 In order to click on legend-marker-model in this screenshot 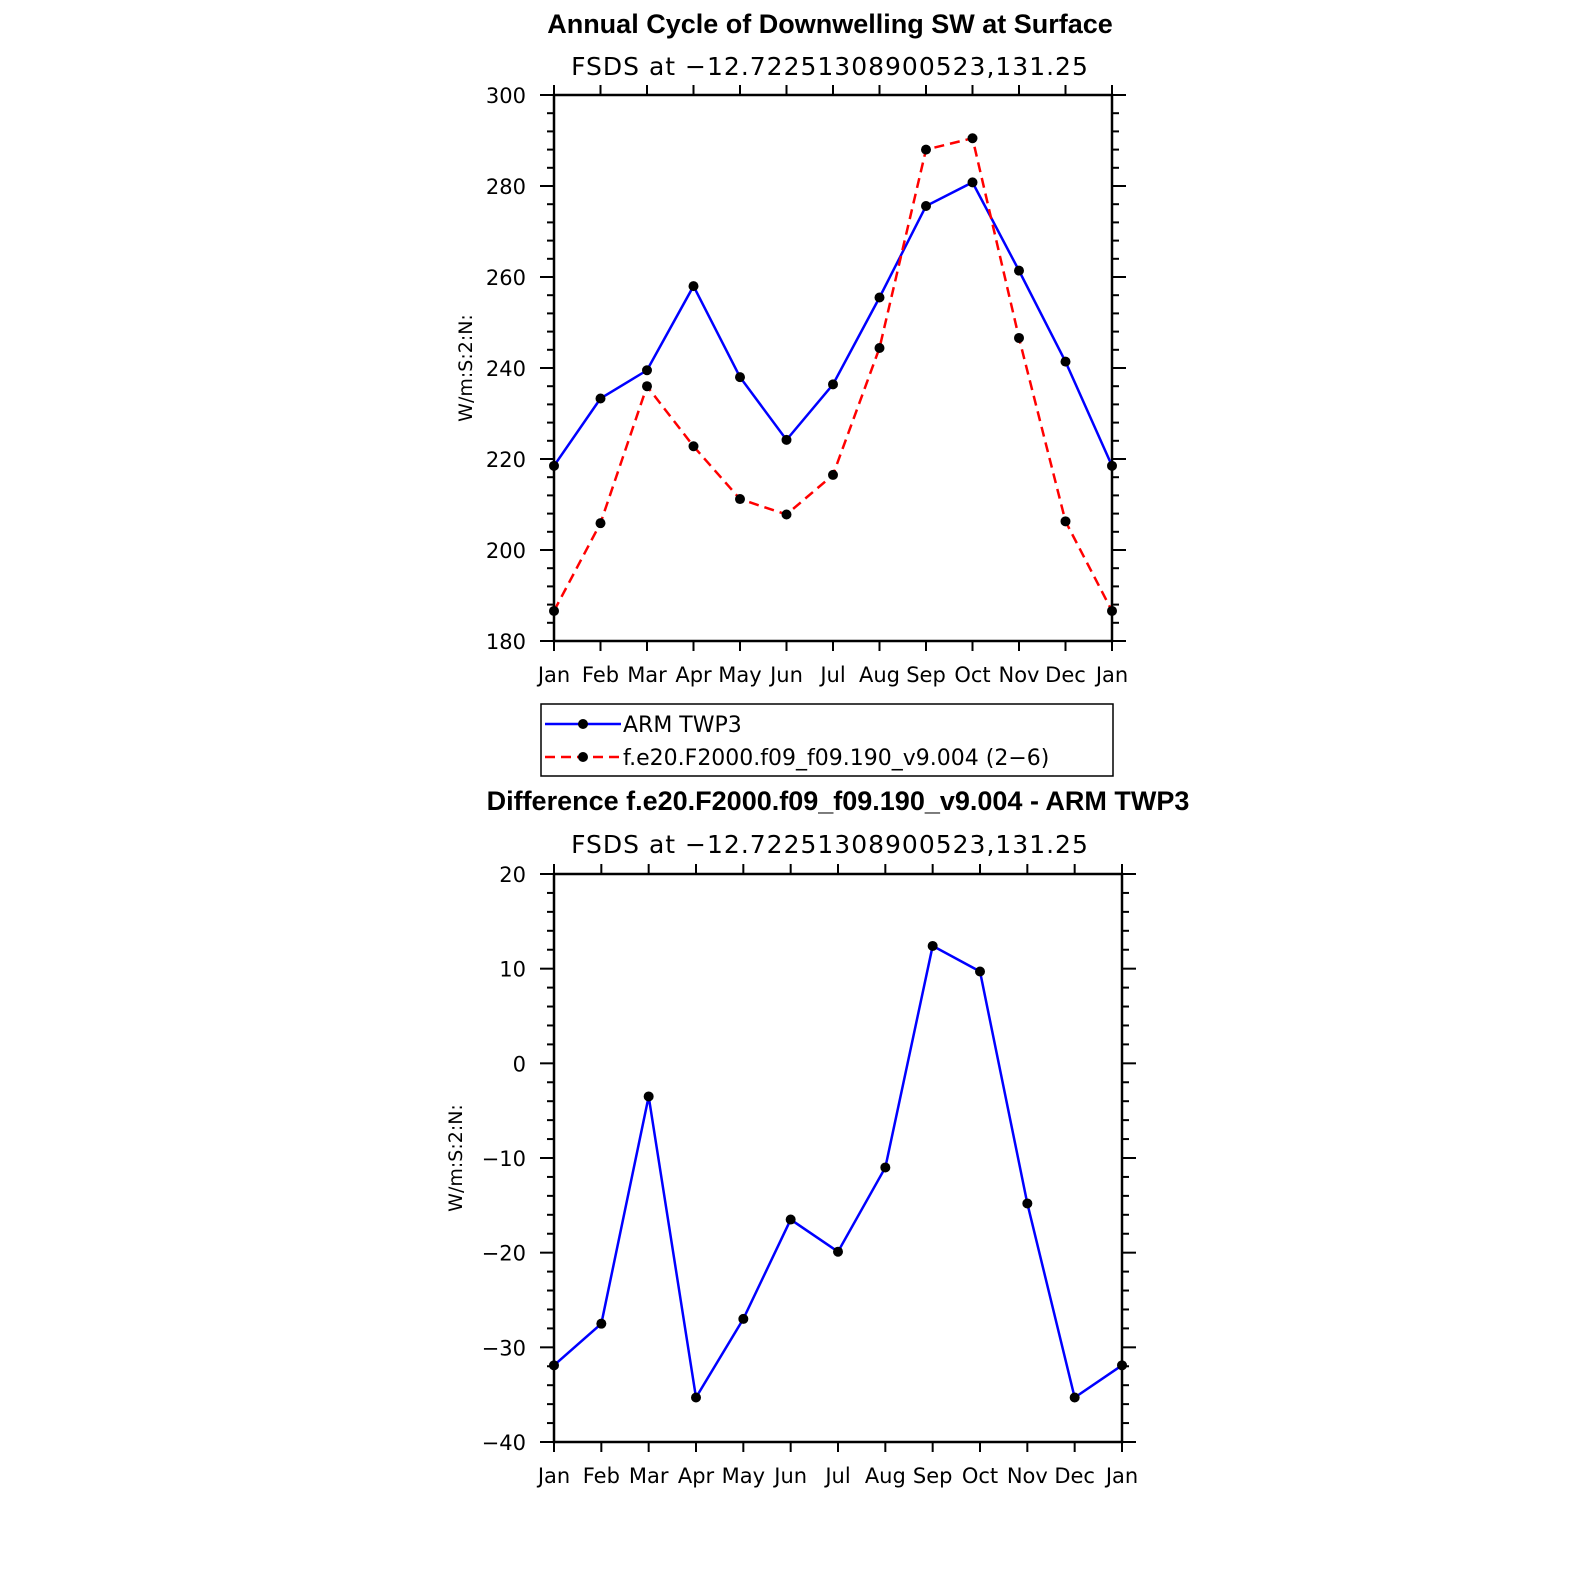, I will do `click(583, 757)`.